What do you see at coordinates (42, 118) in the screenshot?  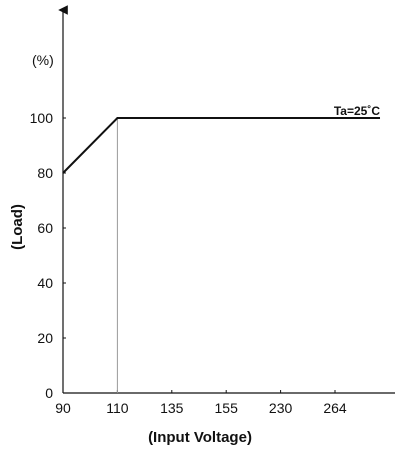 I see `y-tick-label: 100` at bounding box center [42, 118].